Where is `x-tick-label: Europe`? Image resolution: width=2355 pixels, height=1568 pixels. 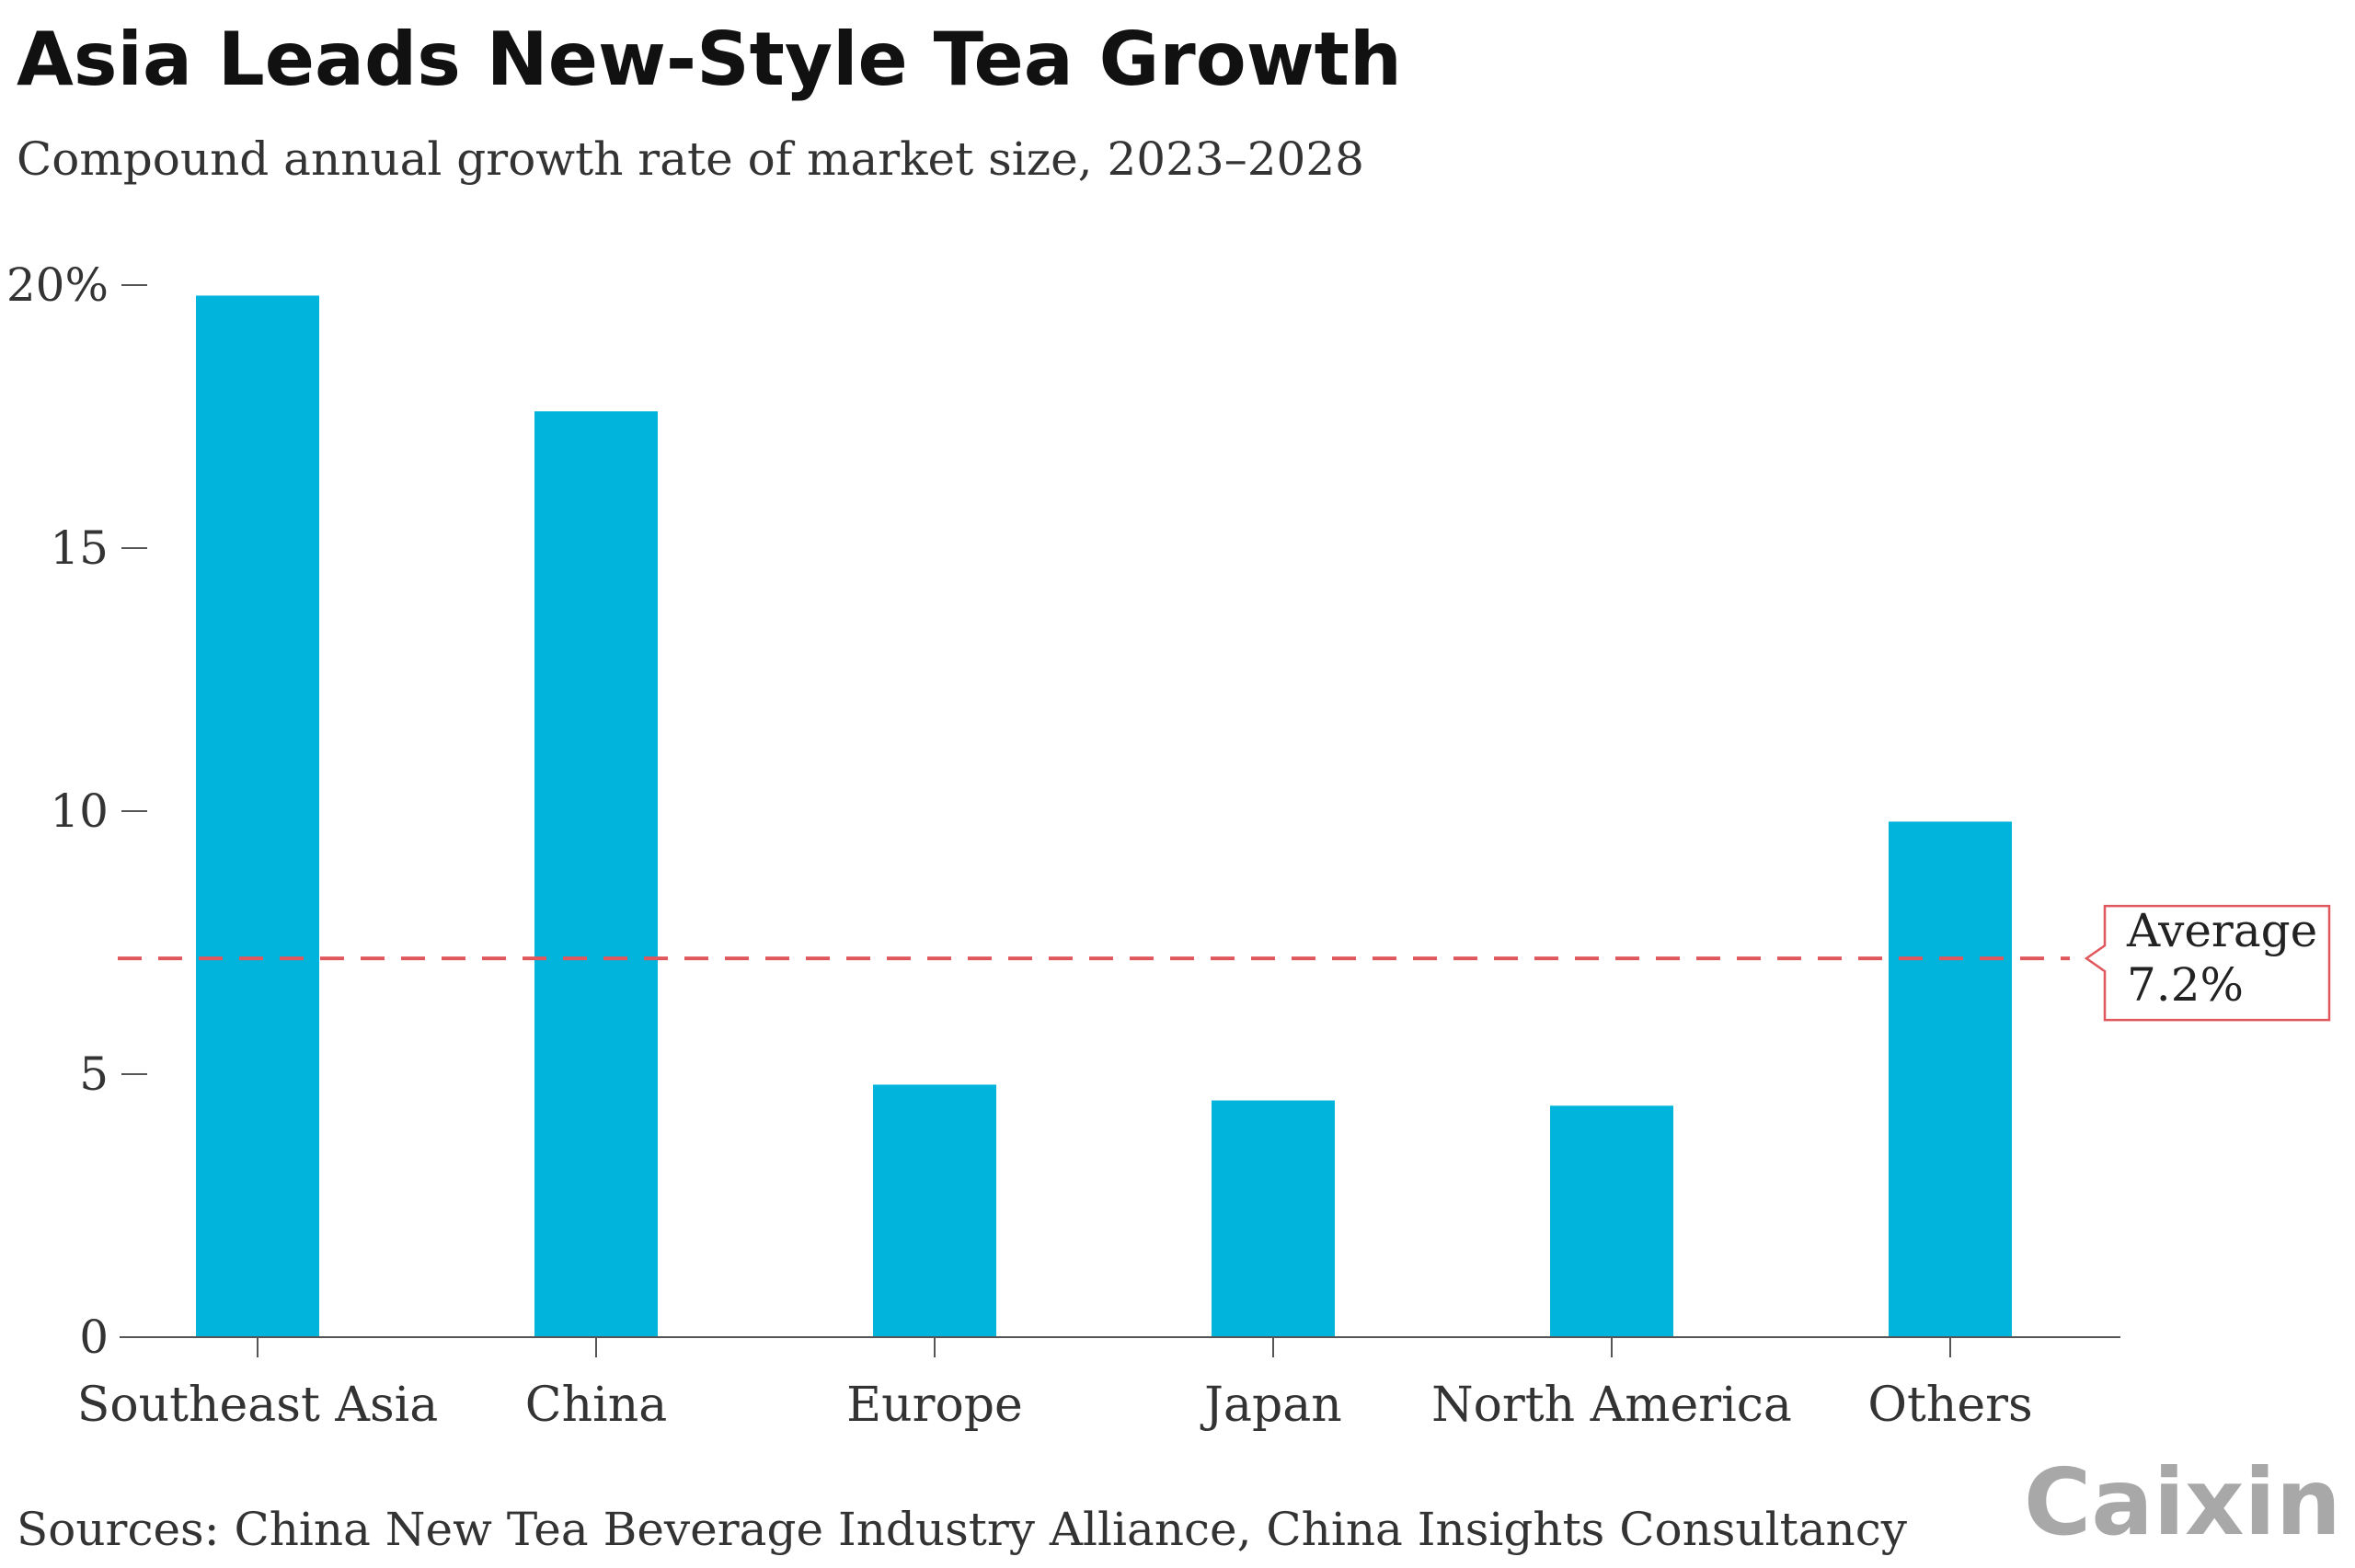
x-tick-label: Europe is located at coordinates (934, 1405).